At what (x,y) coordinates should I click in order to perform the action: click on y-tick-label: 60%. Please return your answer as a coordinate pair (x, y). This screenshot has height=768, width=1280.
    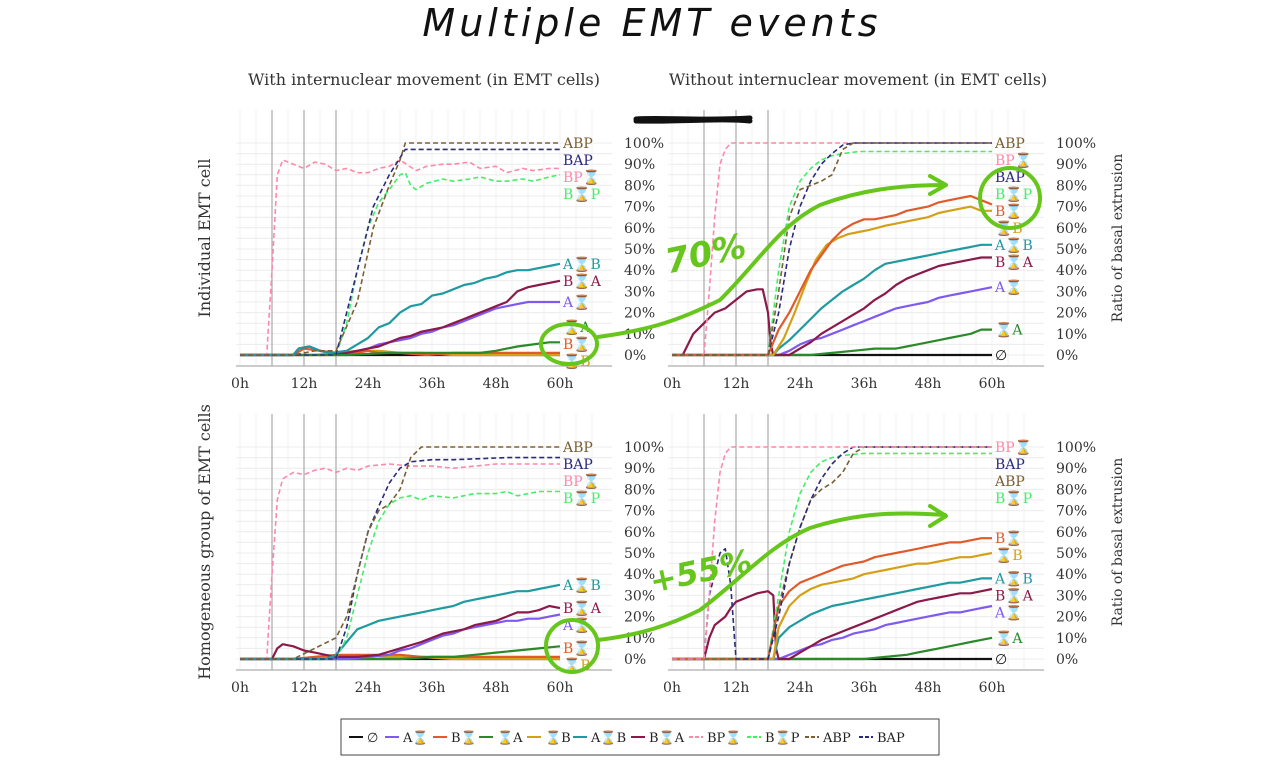
    Looking at the image, I should click on (639, 229).